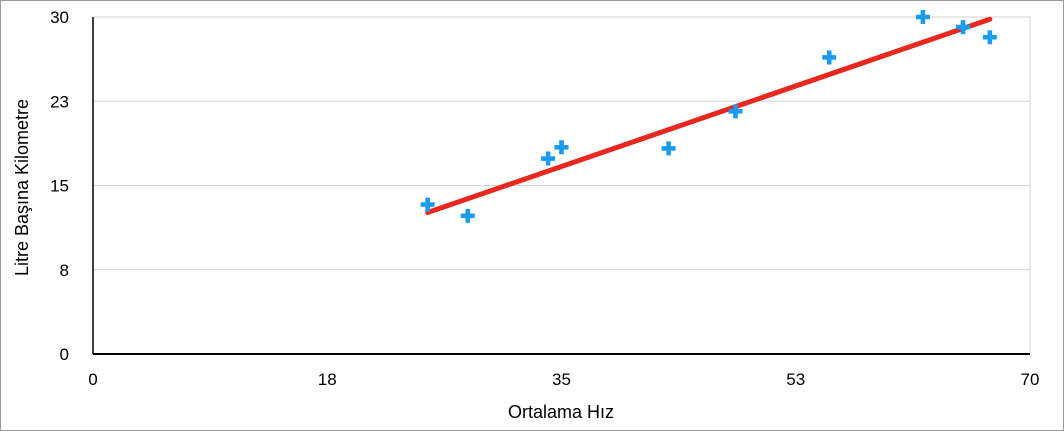  Describe the element at coordinates (561, 379) in the screenshot. I see `x-tick-label: 35` at that location.